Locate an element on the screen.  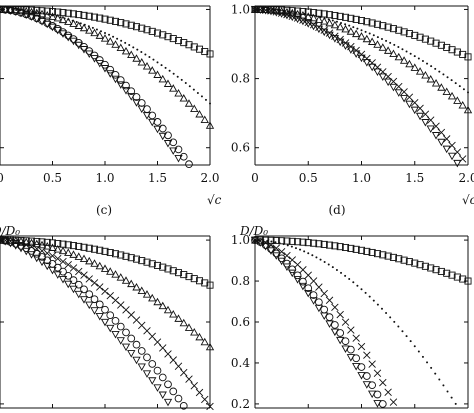
x-axis-label-a: √c is located at coordinates (214, 200).